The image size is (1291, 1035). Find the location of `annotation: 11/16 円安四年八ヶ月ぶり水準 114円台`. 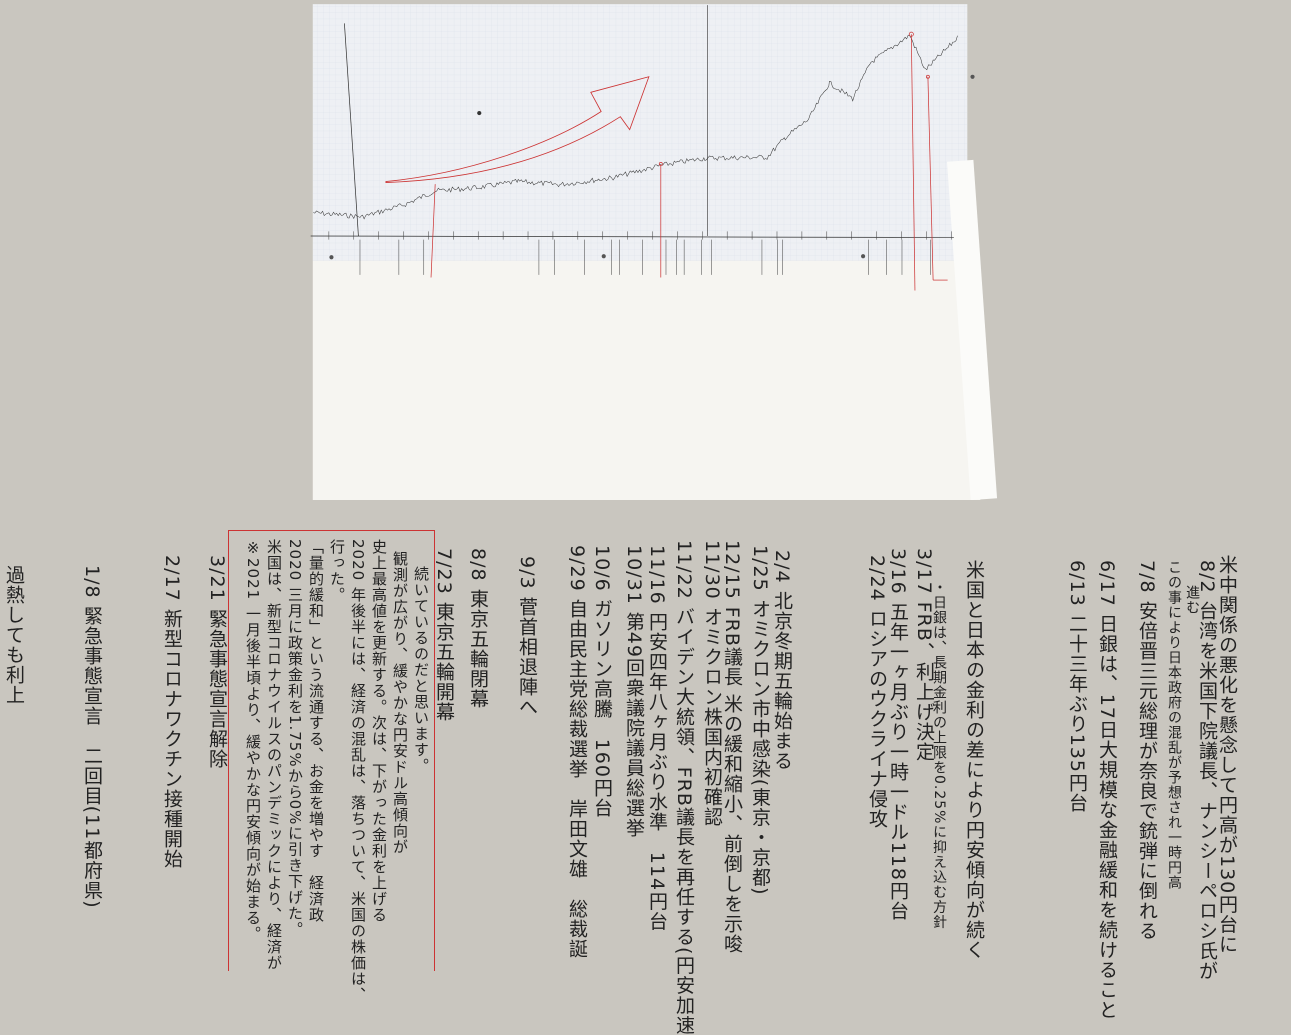

annotation: 11/16 円安四年八ヶ月ぶり水準 114円台 is located at coordinates (657, 738).